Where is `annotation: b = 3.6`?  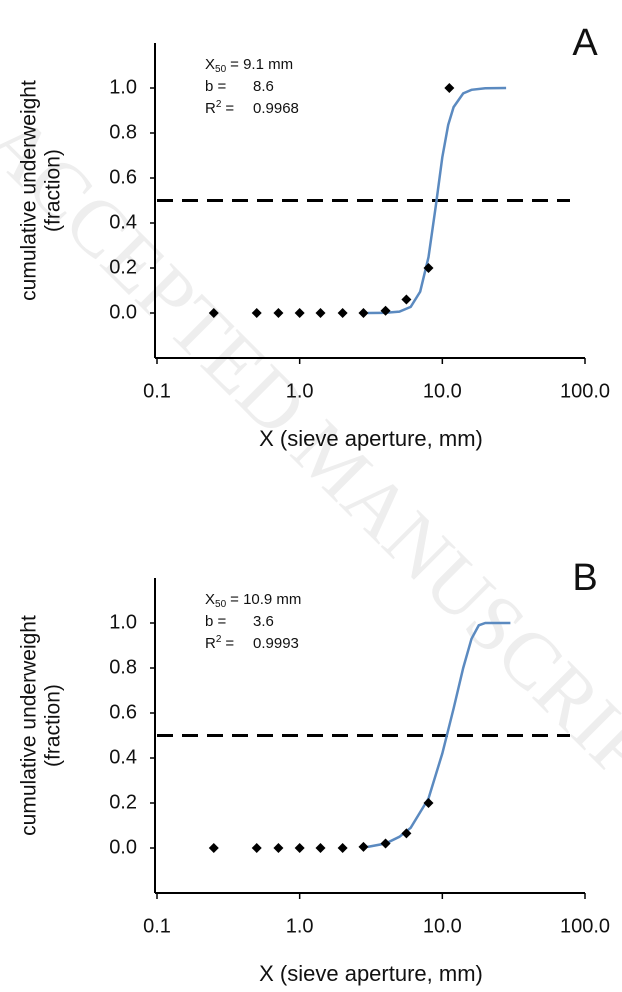 annotation: b = 3.6 is located at coordinates (239, 621).